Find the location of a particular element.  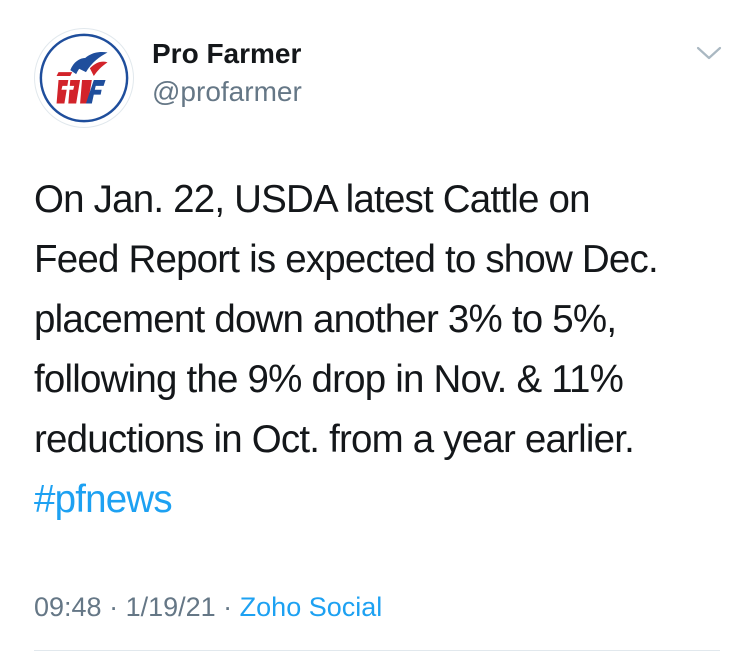

author-name: Pro Farmer is located at coordinates (227, 53).